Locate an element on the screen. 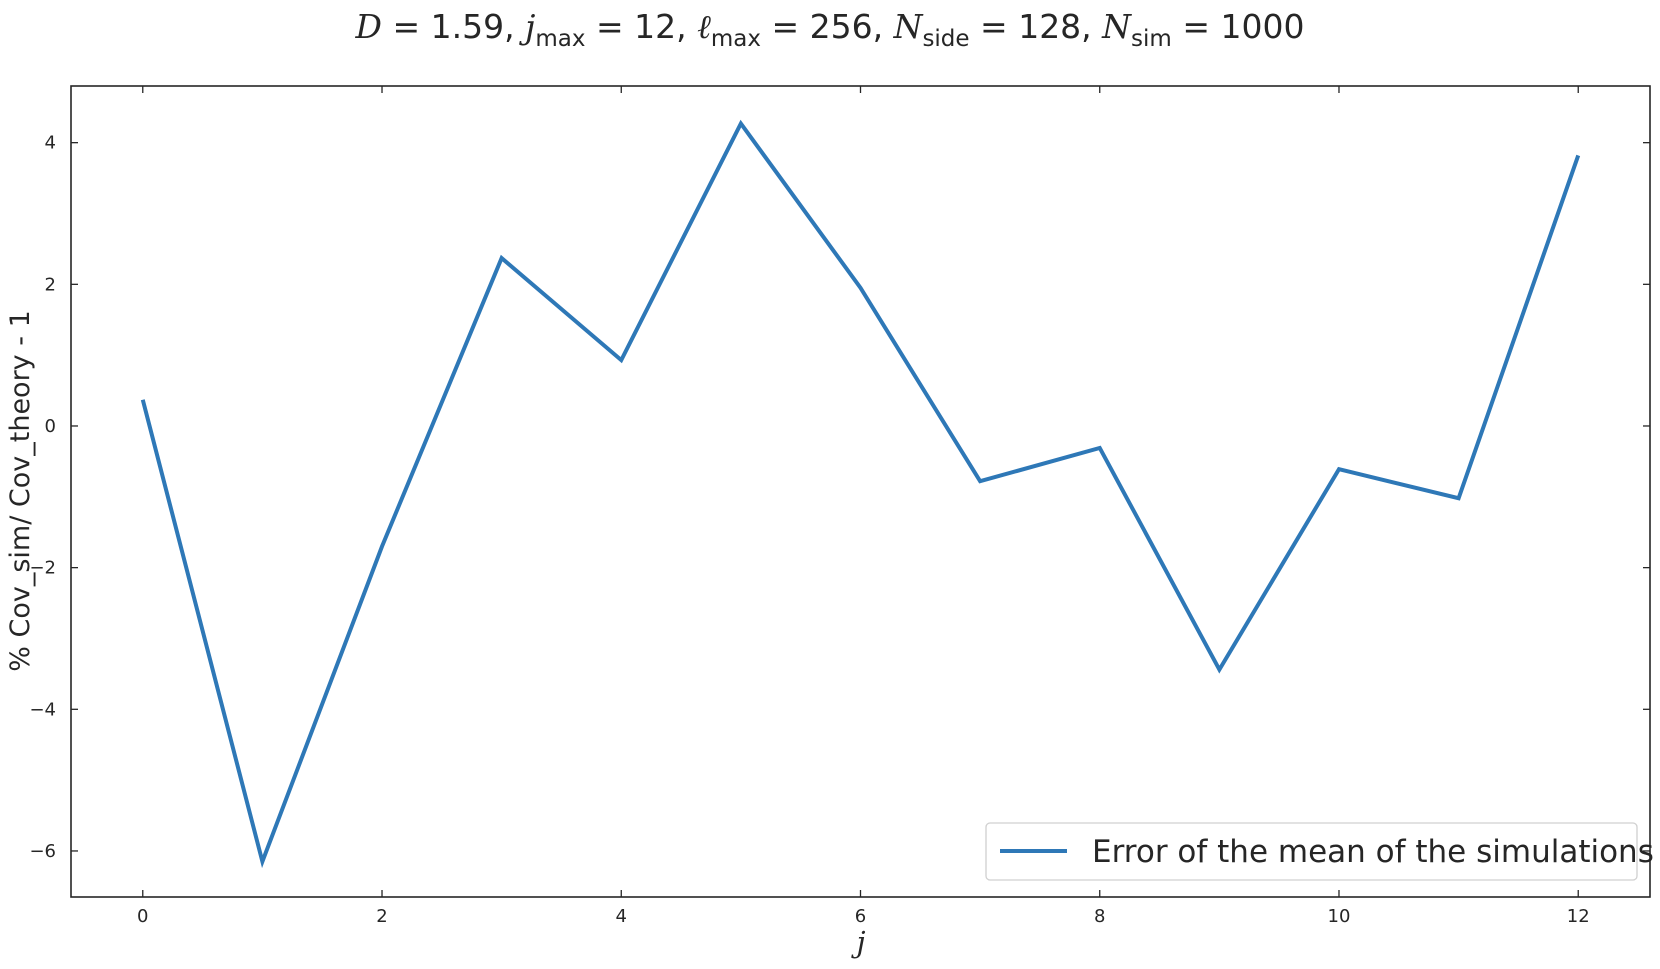 The height and width of the screenshot is (969, 1660). x-tick-label: 8 is located at coordinates (1099, 916).